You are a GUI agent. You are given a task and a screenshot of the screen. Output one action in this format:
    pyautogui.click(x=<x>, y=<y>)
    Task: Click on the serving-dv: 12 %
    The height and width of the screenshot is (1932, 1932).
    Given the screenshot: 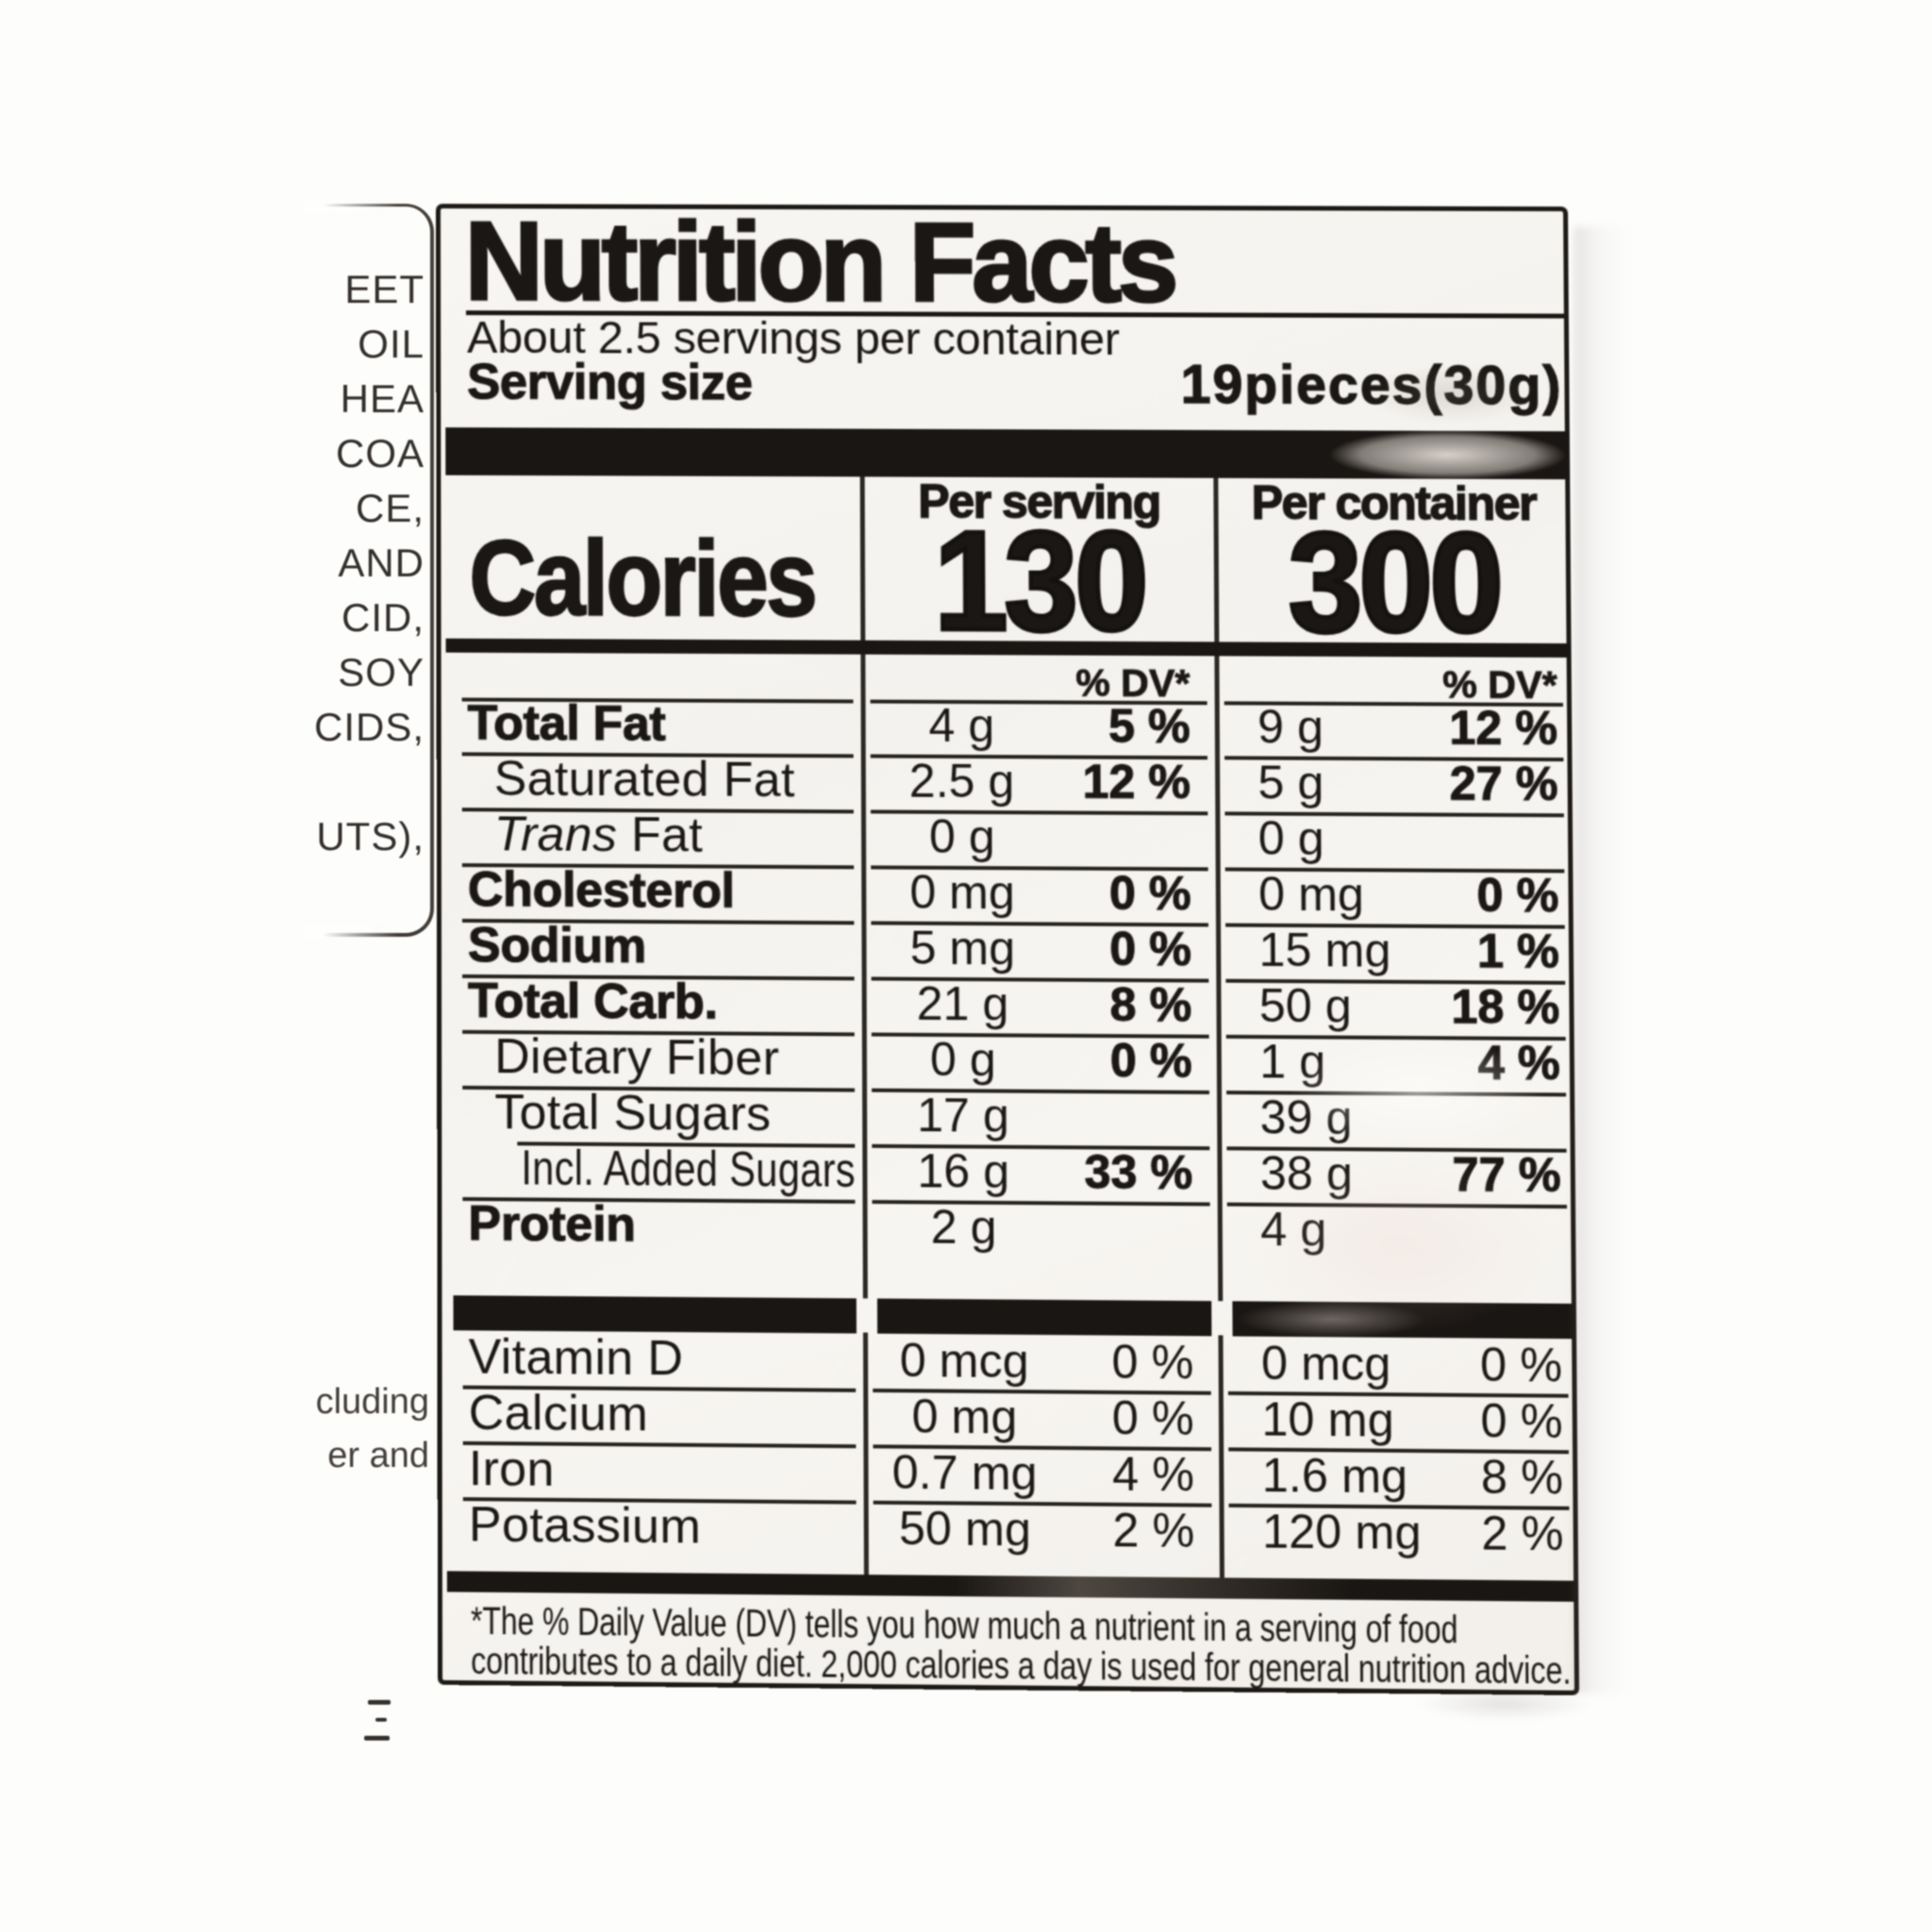 What is the action you would take?
    pyautogui.click(x=1136, y=782)
    